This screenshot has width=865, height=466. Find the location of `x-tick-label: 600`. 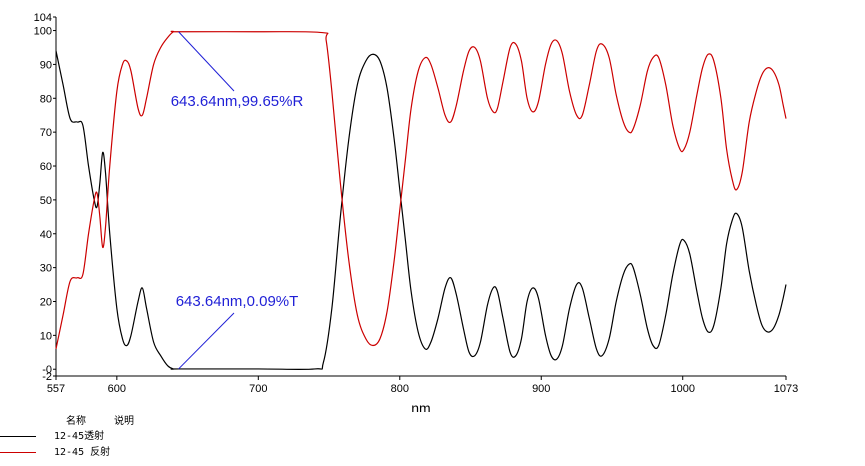

x-tick-label: 600 is located at coordinates (117, 389).